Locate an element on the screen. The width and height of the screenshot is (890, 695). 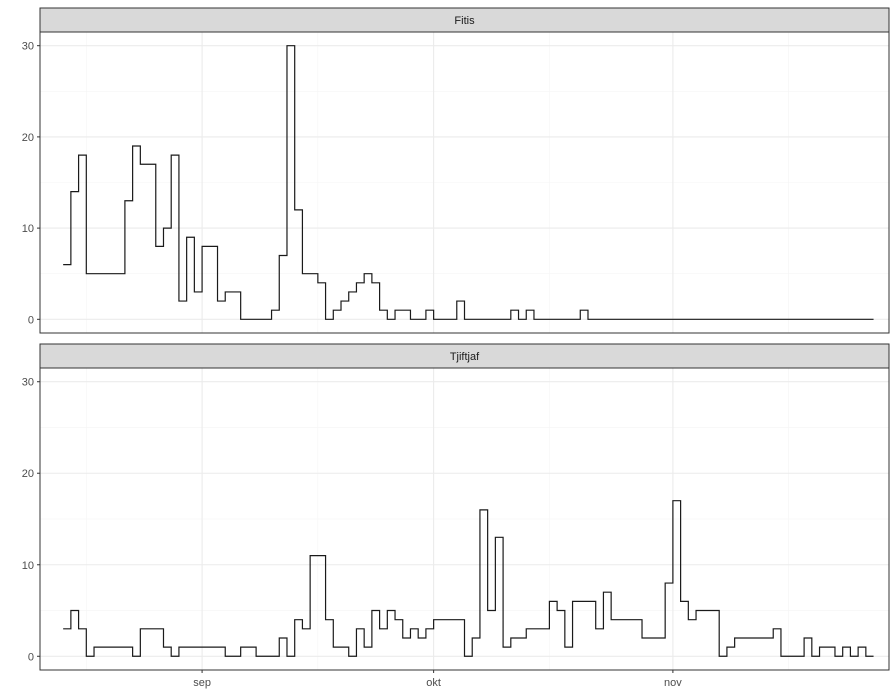
x-tick-label: nov is located at coordinates (673, 683).